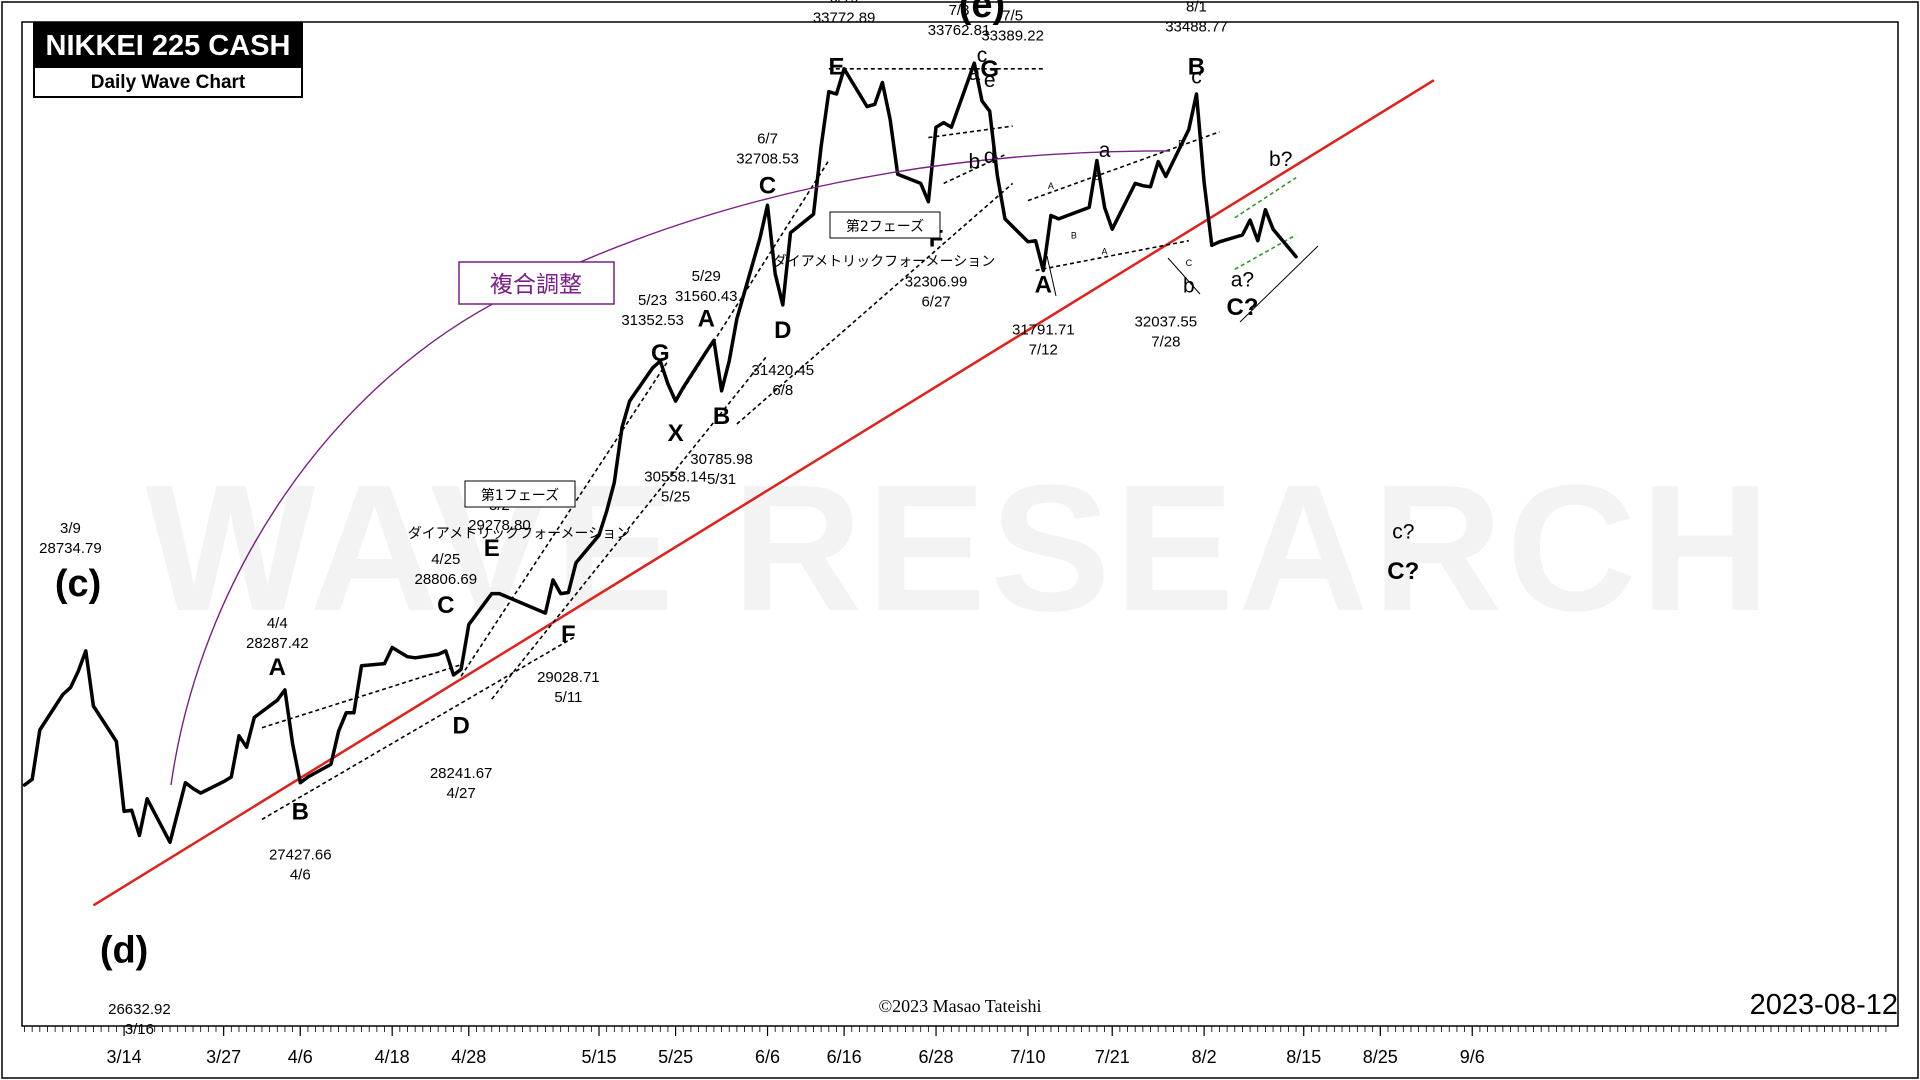 Image resolution: width=1920 pixels, height=1080 pixels. I want to click on x-tick-label-14: 8/25, so click(1380, 1057).